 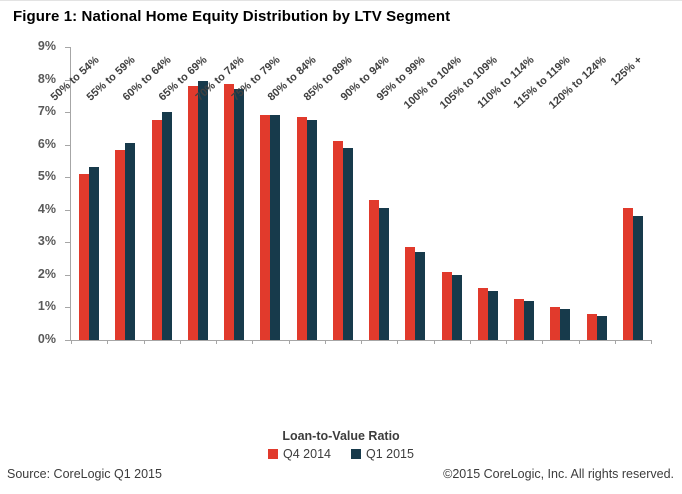 I want to click on legend-item-q4-2014: Q4 2014, so click(x=299, y=454).